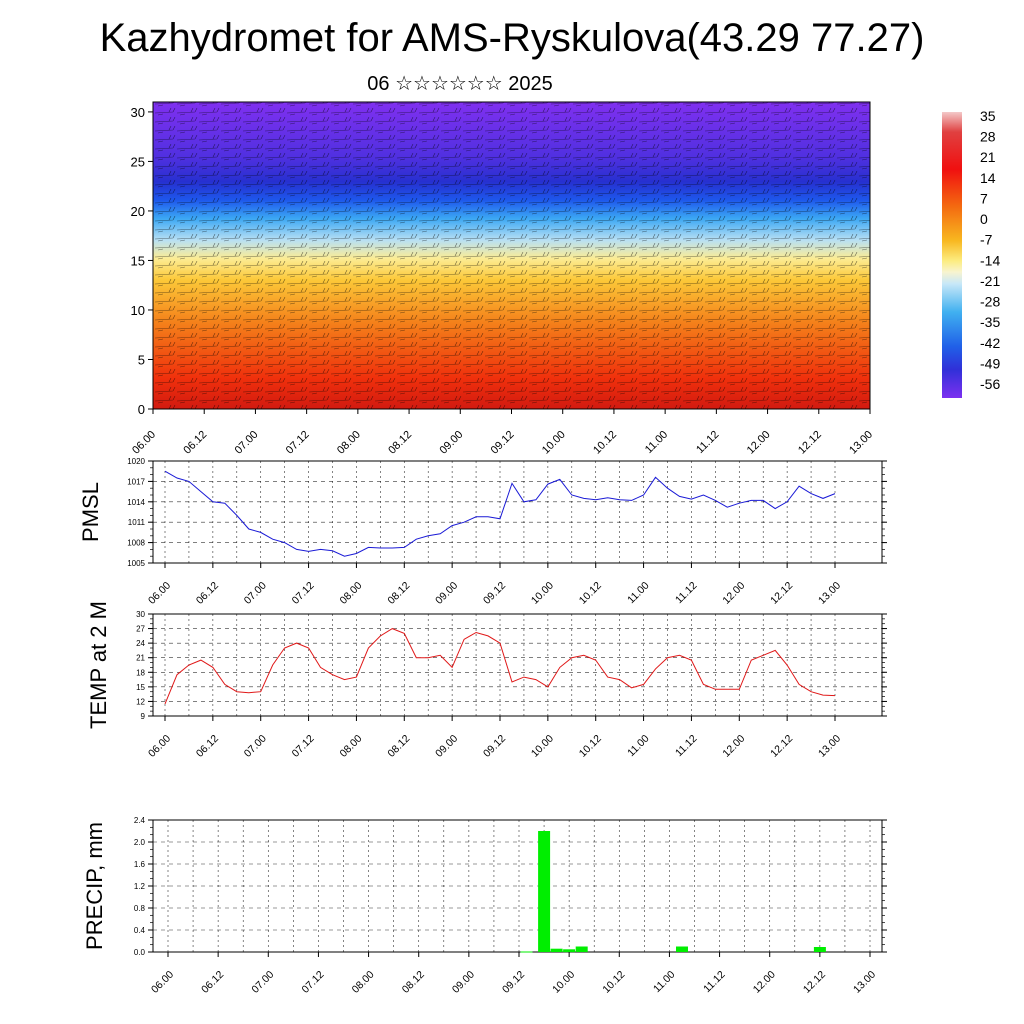 This screenshot has height=1024, width=1024. Describe the element at coordinates (446, 746) in the screenshot. I see `temp-x-tick-label: 09.00` at that location.